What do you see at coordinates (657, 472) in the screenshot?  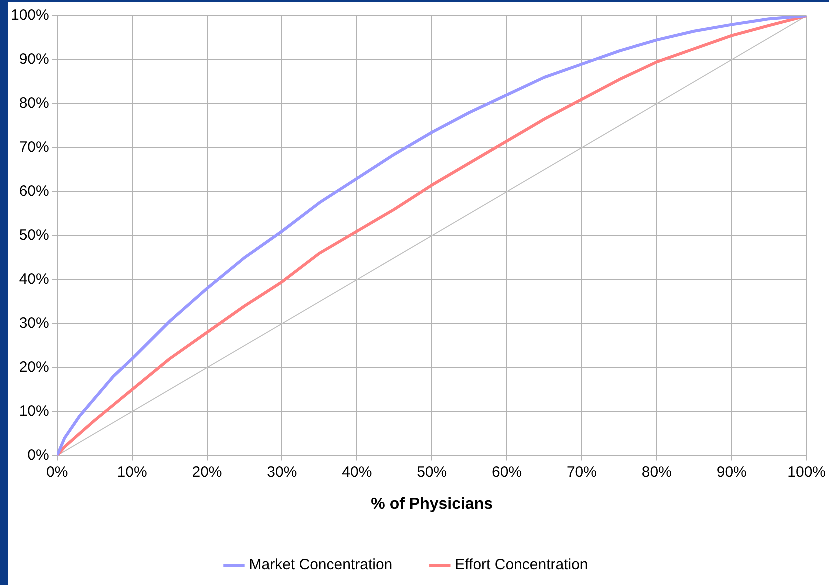 I see `x-tick-label: 80%` at bounding box center [657, 472].